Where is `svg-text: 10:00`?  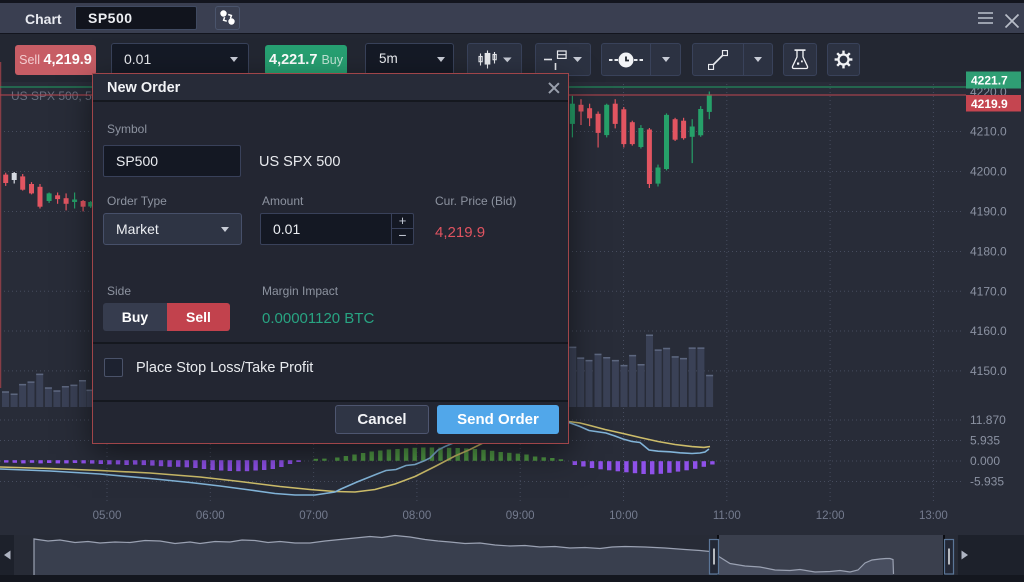
svg-text: 10:00 is located at coordinates (623, 516).